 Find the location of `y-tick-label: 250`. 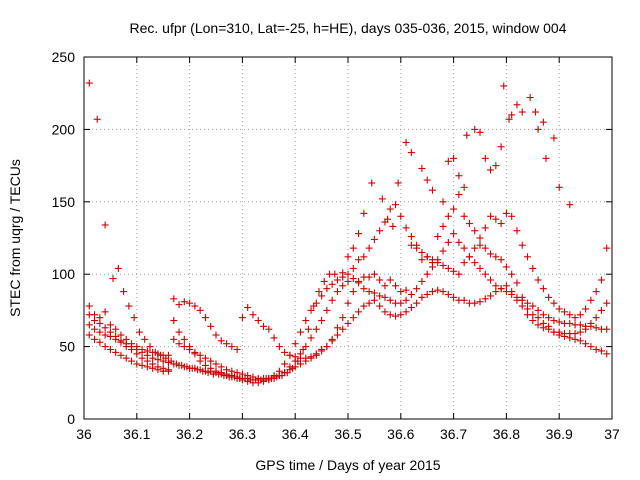

y-tick-label: 250 is located at coordinates (64, 57).